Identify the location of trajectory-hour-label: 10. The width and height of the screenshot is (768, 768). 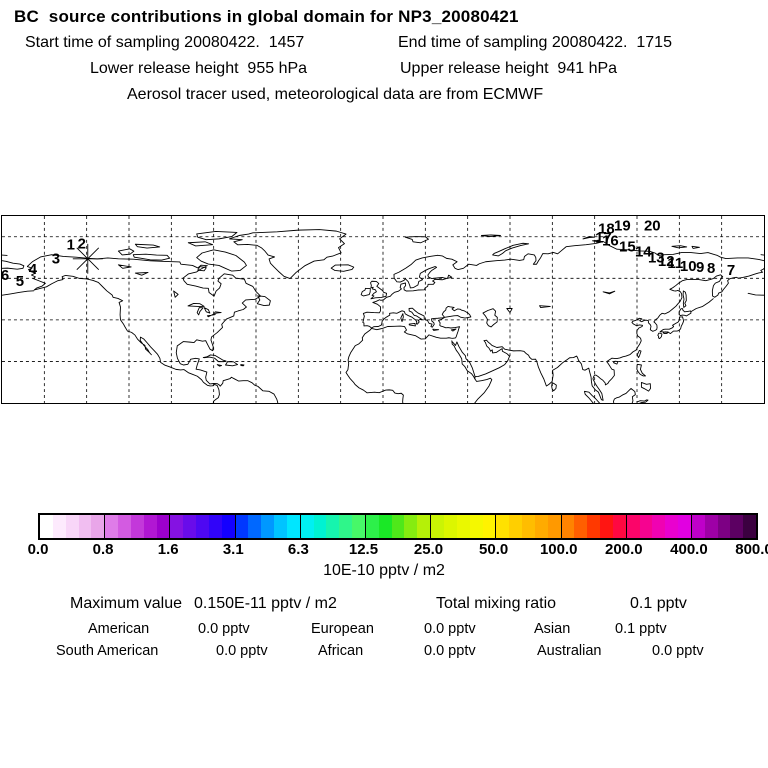
(688, 266).